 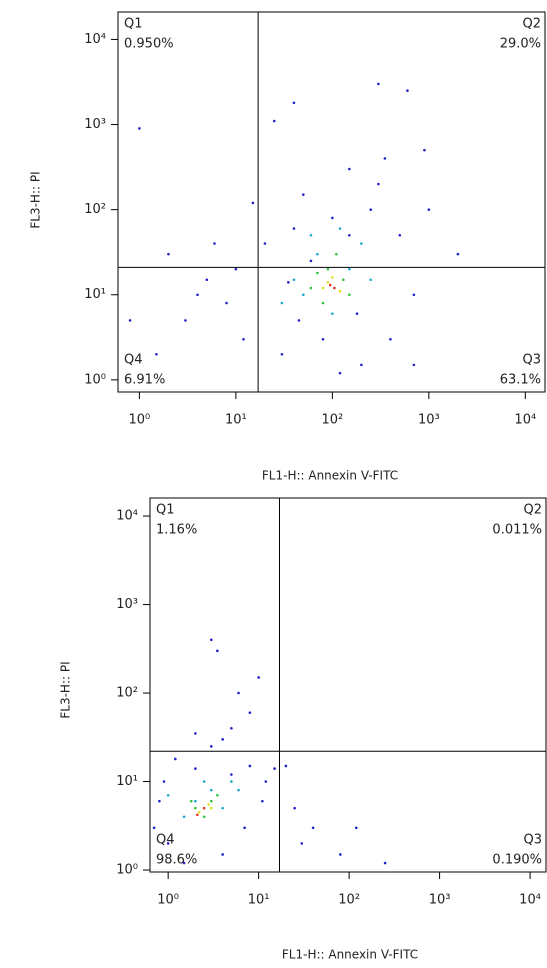 What do you see at coordinates (127, 604) in the screenshot?
I see `y-tick-label: 10³` at bounding box center [127, 604].